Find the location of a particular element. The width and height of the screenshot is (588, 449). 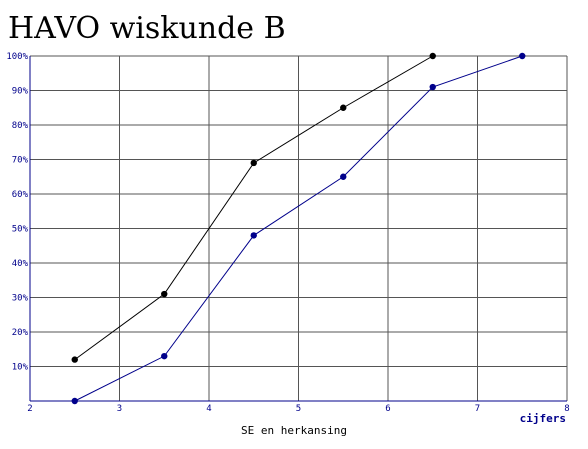

x-tick-label: 6 is located at coordinates (387, 409).